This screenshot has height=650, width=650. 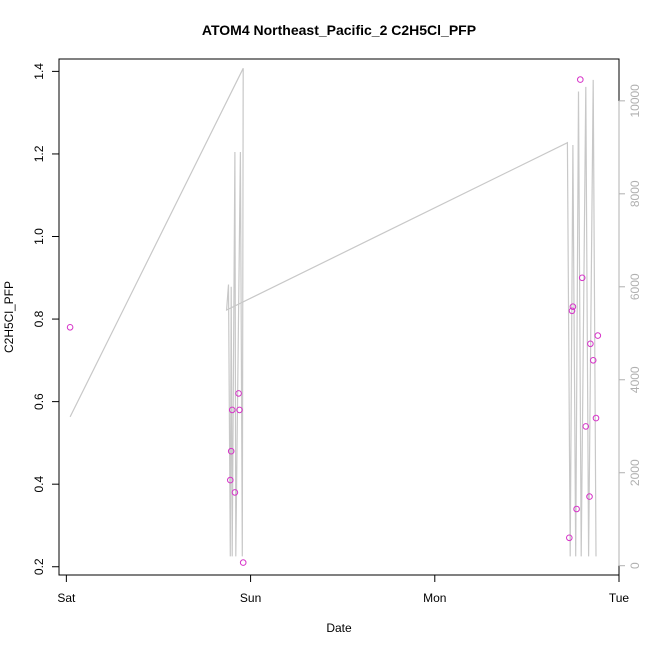 I want to click on x-axis: Sat Sun Mon Tue, so click(x=343, y=589).